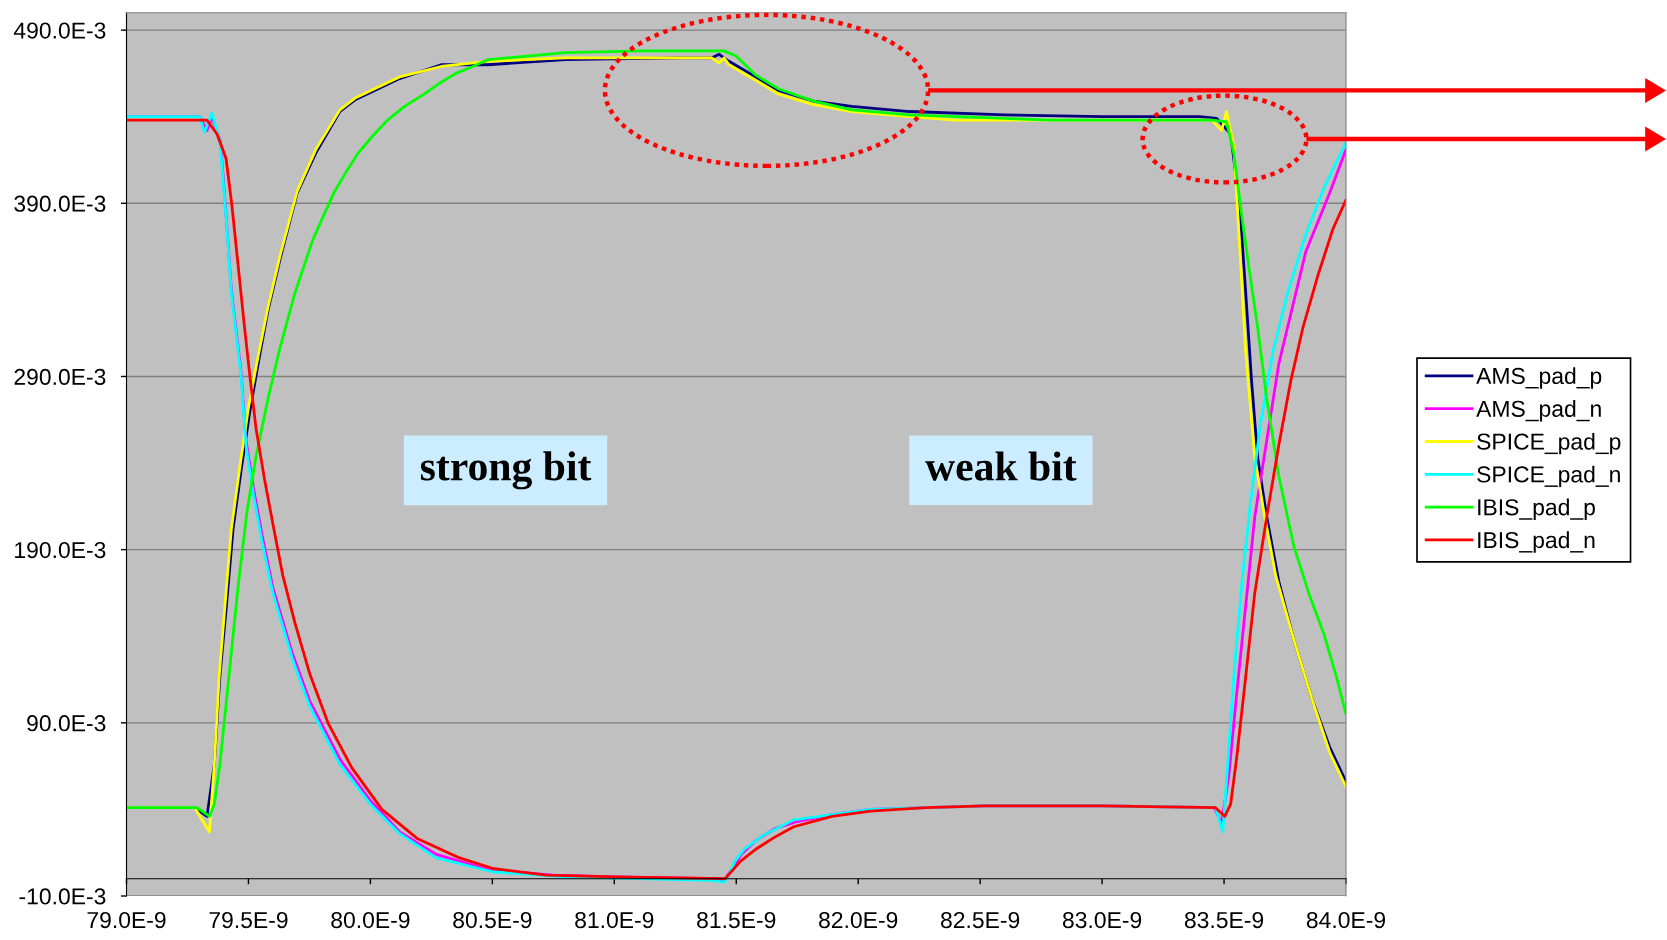  I want to click on legend-label: SPICE_pad_p, so click(1549, 443).